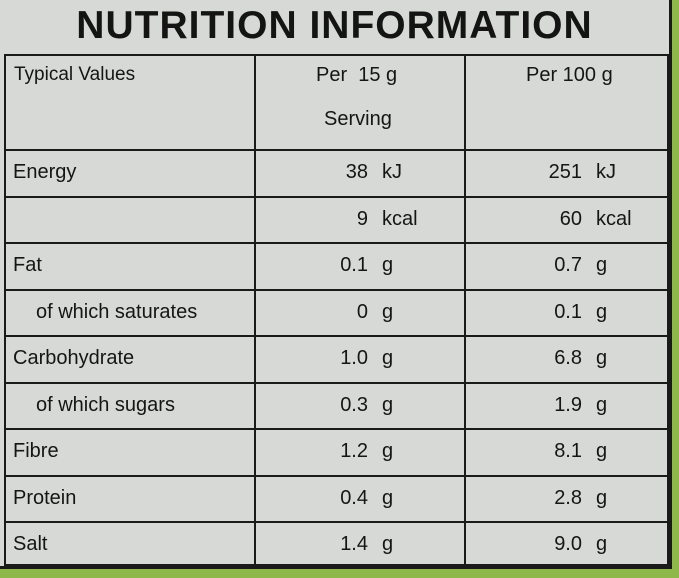  Describe the element at coordinates (75, 74) in the screenshot. I see `header-typical-values: Typical Values` at that location.